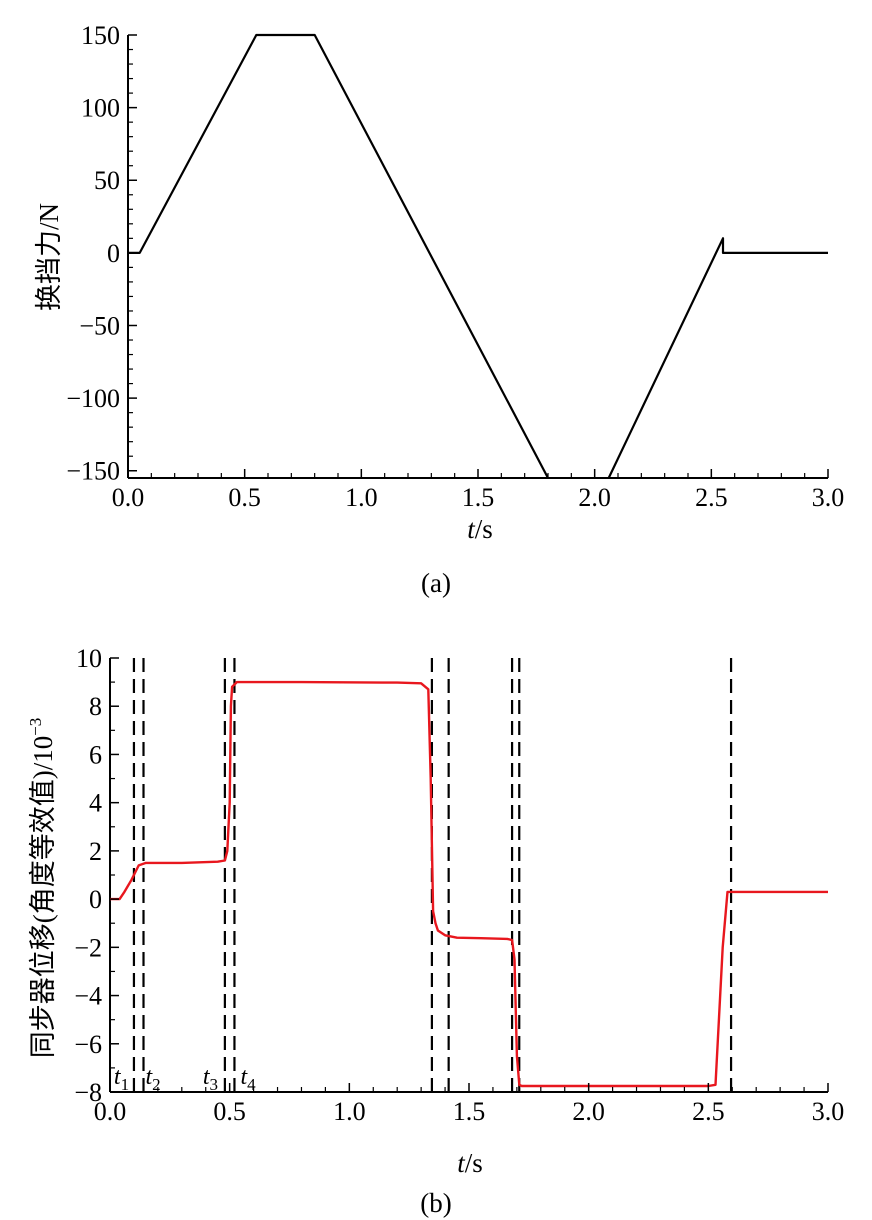 The image size is (872, 1220). I want to click on chart-b-marker-label: t2, so click(153, 1079).